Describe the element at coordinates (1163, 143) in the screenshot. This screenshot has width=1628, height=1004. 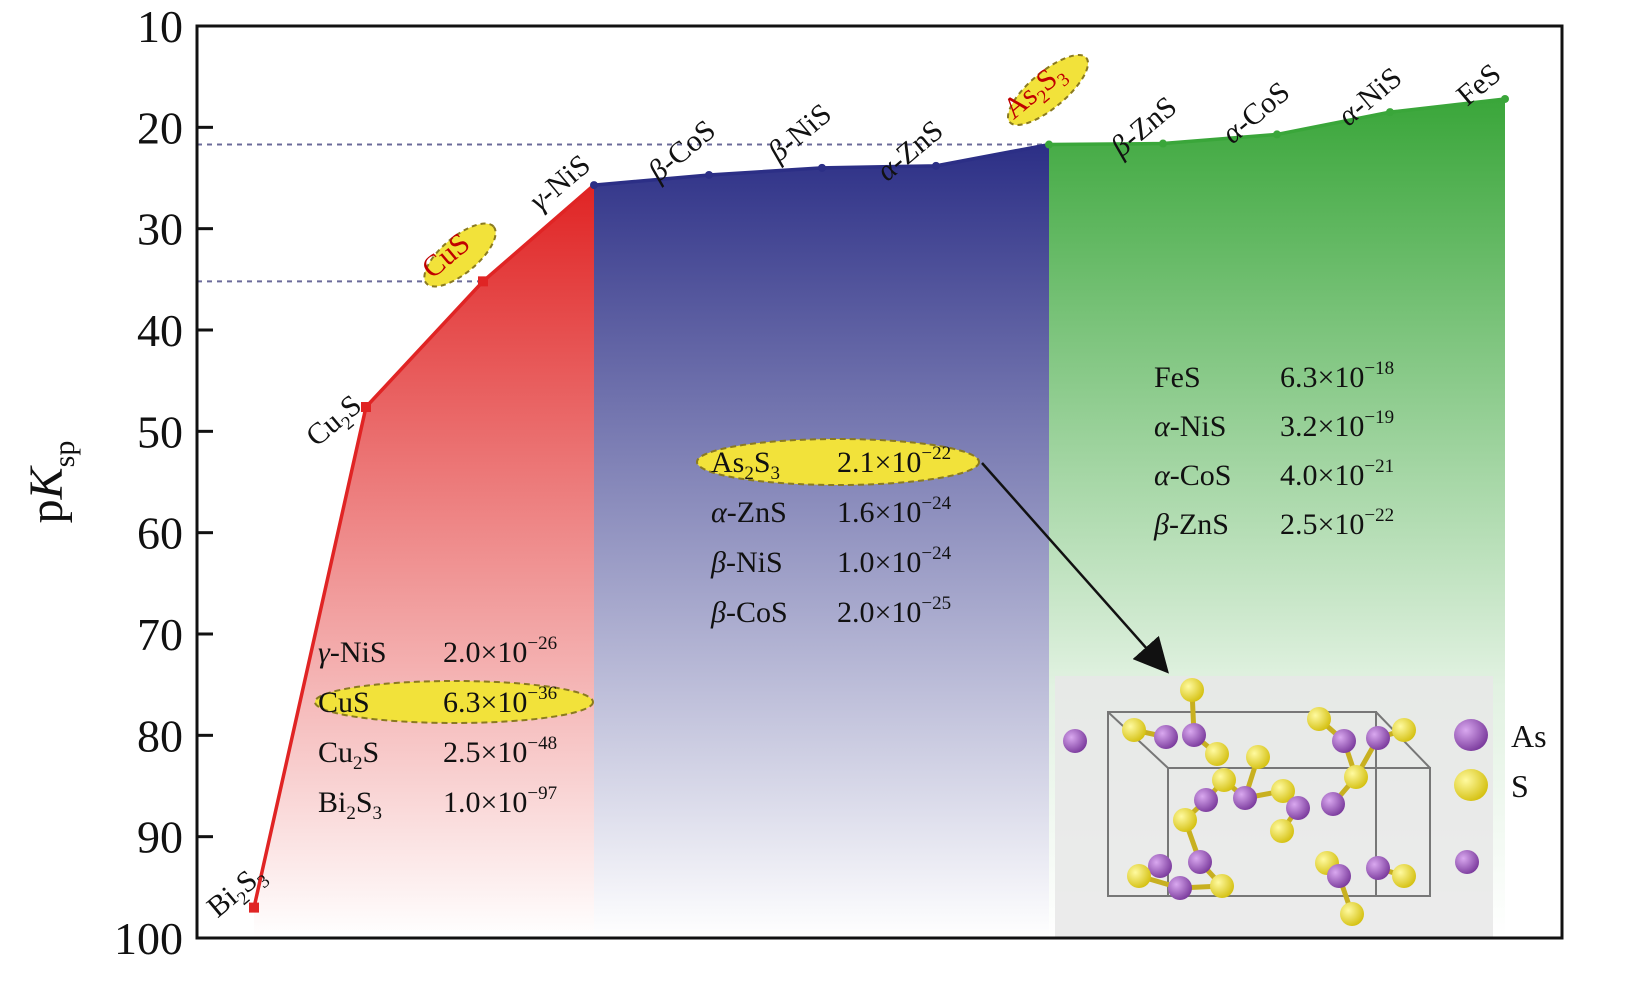
I see `data-point-β-ZnS` at that location.